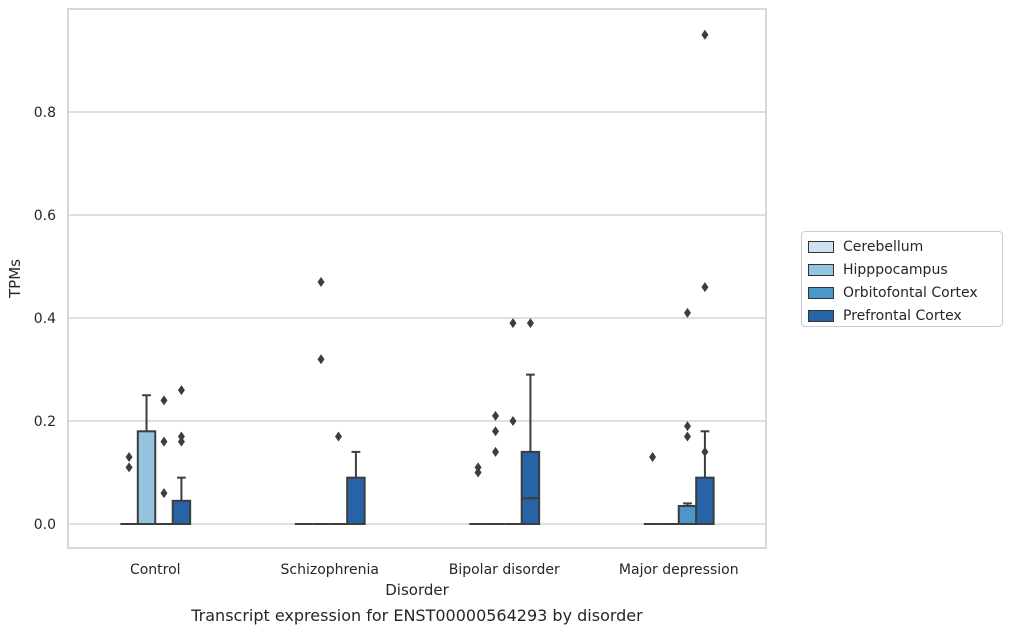  Describe the element at coordinates (15, 279) in the screenshot. I see `y-axis-label: TPMs` at that location.